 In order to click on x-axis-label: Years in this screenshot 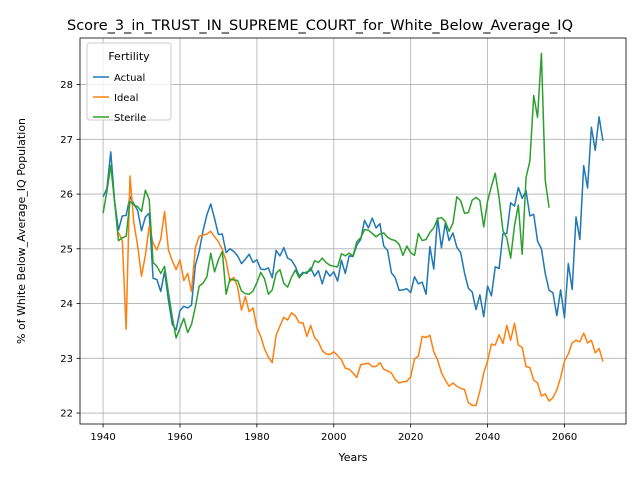, I will do `click(352, 457)`.